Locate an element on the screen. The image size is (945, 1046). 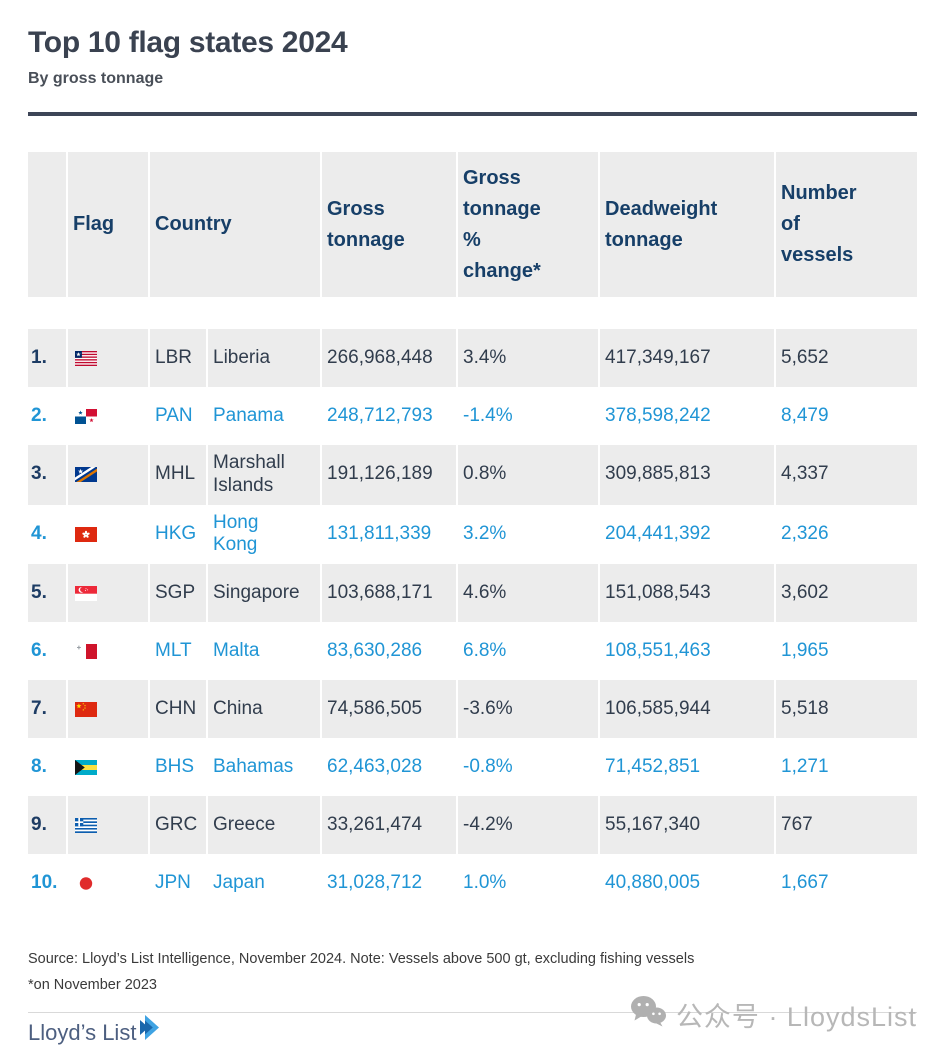
lloyds-list-logo-text: Lloyd’s List is located at coordinates (82, 1033).